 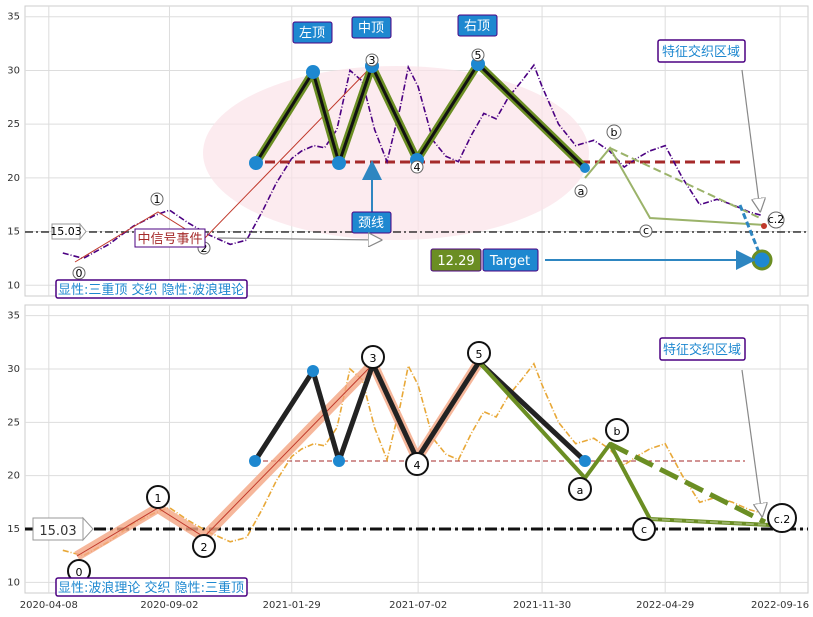 I want to click on left-top-label: 左顶, so click(x=312, y=33).